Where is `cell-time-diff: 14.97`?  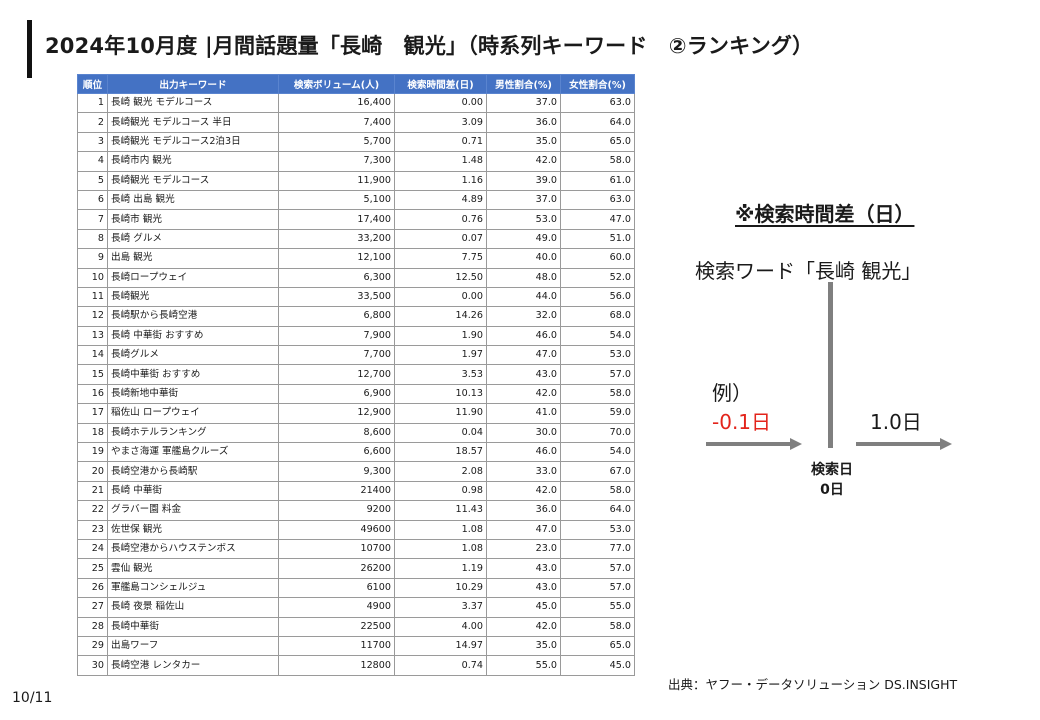 cell-time-diff: 14.97 is located at coordinates (440, 646).